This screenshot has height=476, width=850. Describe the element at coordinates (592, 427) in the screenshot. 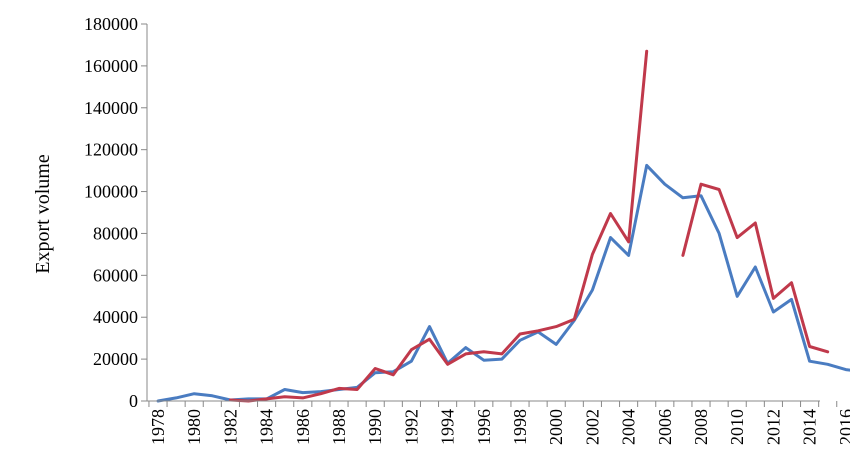

I see `x-tick-label: 2002` at that location.